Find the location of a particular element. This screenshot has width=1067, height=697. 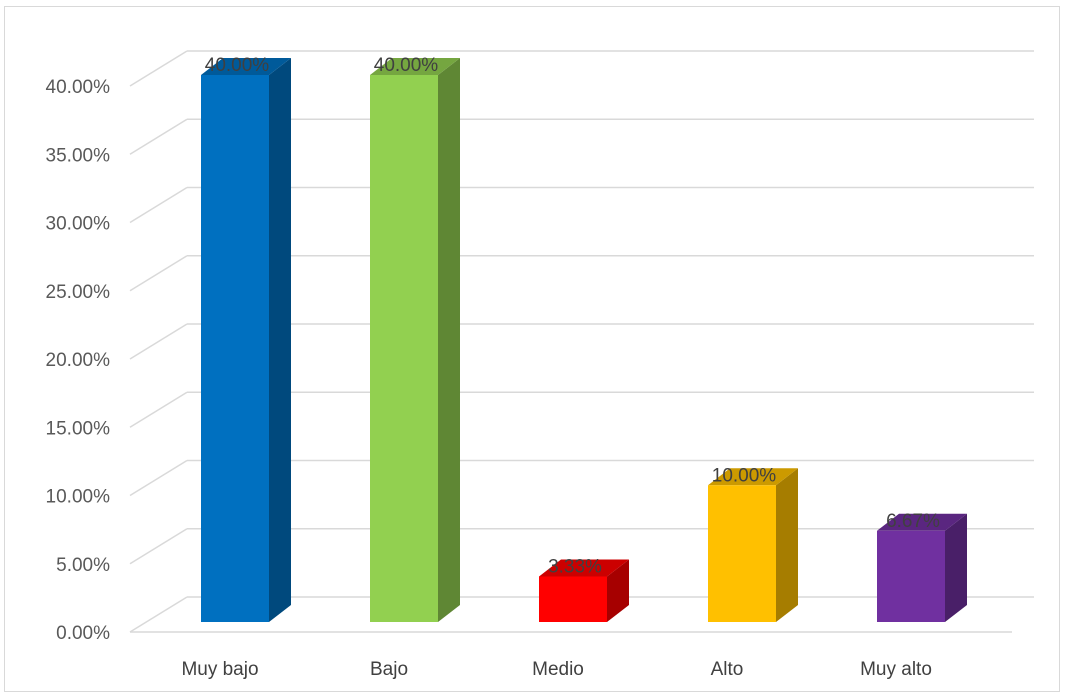

y-tick-label: 20.00% is located at coordinates (78, 360).